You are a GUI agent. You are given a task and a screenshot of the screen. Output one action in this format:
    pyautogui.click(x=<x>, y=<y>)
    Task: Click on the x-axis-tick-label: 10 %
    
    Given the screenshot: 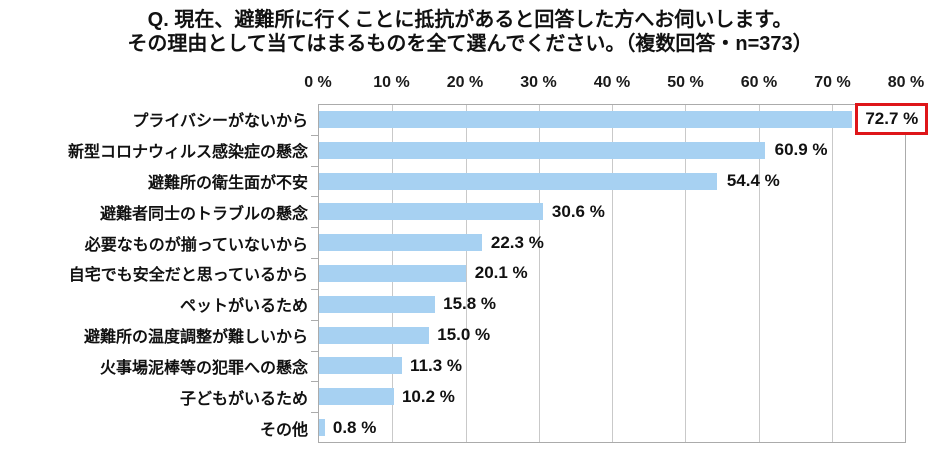 What is the action you would take?
    pyautogui.click(x=391, y=82)
    